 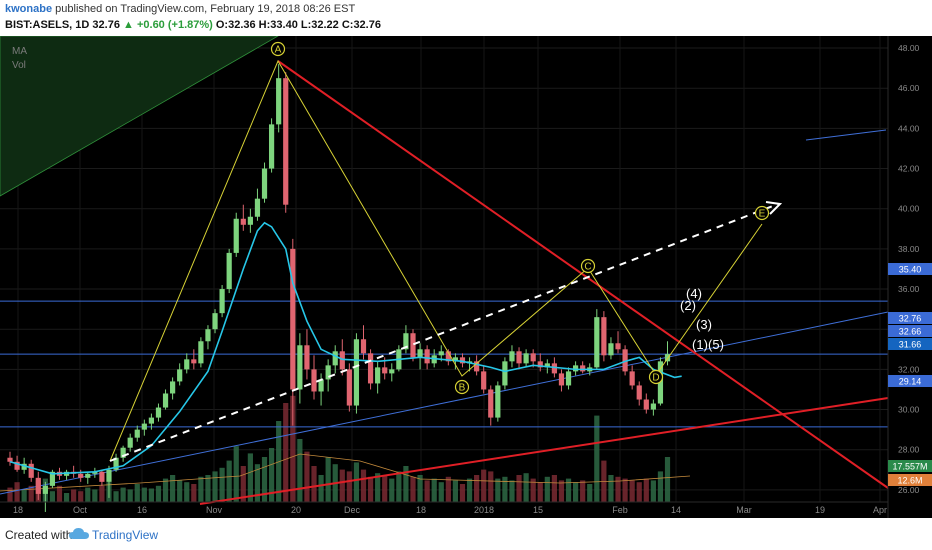 What do you see at coordinates (352, 510) in the screenshot?
I see `time-tick-label: Dec` at bounding box center [352, 510].